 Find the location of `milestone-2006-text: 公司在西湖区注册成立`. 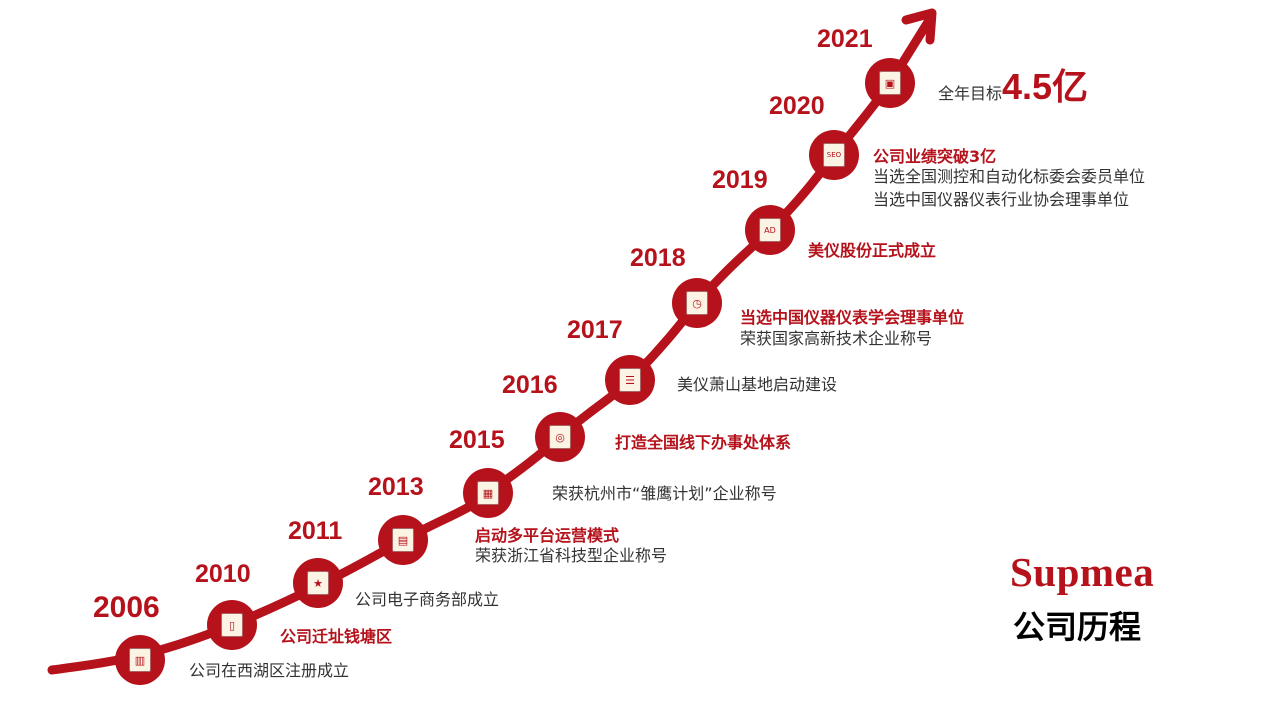

milestone-2006-text: 公司在西湖区注册成立 is located at coordinates (269, 670).